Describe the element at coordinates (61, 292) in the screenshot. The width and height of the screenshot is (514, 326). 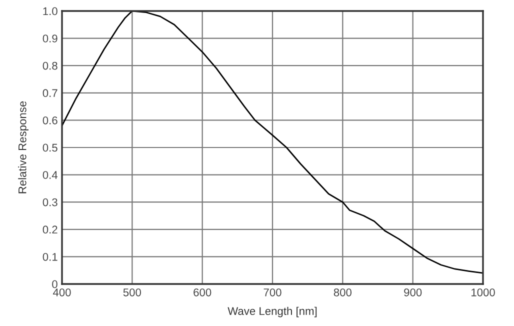
I see `x-tick-label: 400` at that location.